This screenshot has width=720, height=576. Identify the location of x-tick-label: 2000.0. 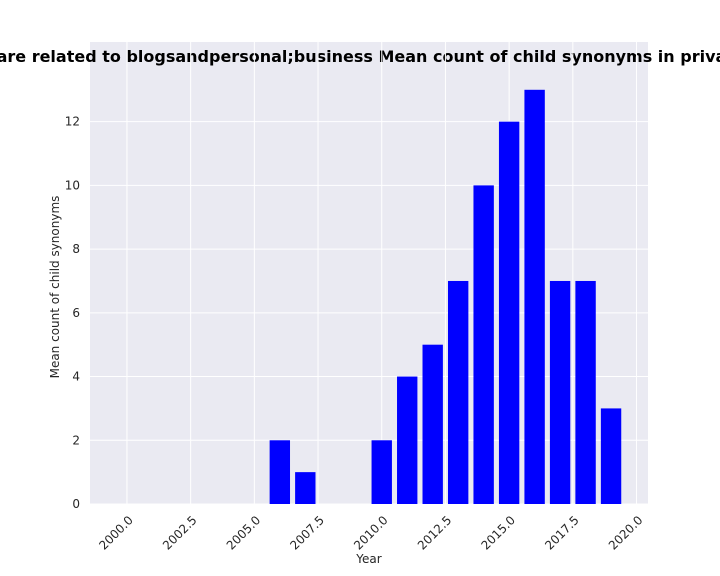
(116, 533).